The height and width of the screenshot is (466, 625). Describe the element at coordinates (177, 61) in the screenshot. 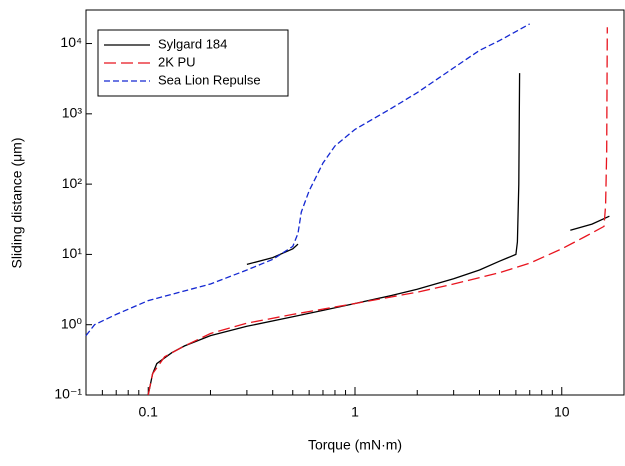

I see `legend-label: 2K PU` at that location.